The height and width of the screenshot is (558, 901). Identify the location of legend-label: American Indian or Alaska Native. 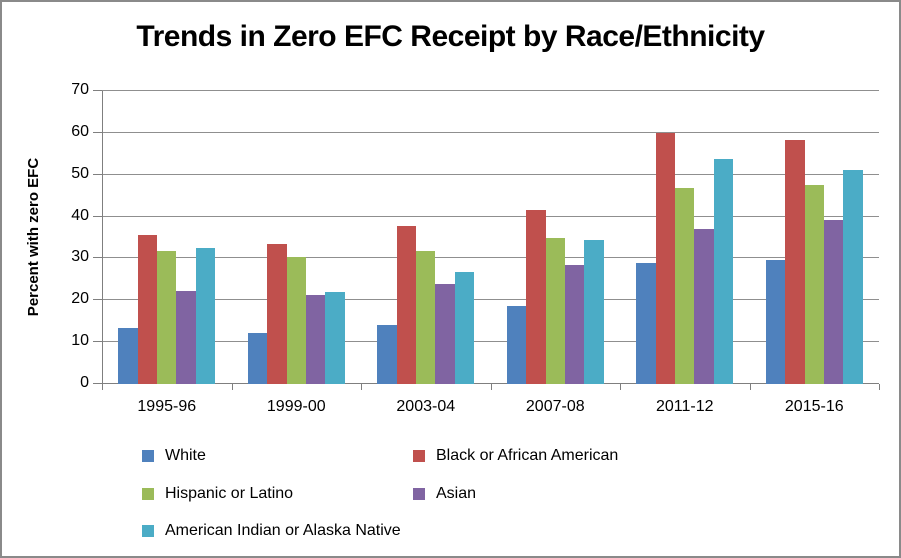
(283, 530).